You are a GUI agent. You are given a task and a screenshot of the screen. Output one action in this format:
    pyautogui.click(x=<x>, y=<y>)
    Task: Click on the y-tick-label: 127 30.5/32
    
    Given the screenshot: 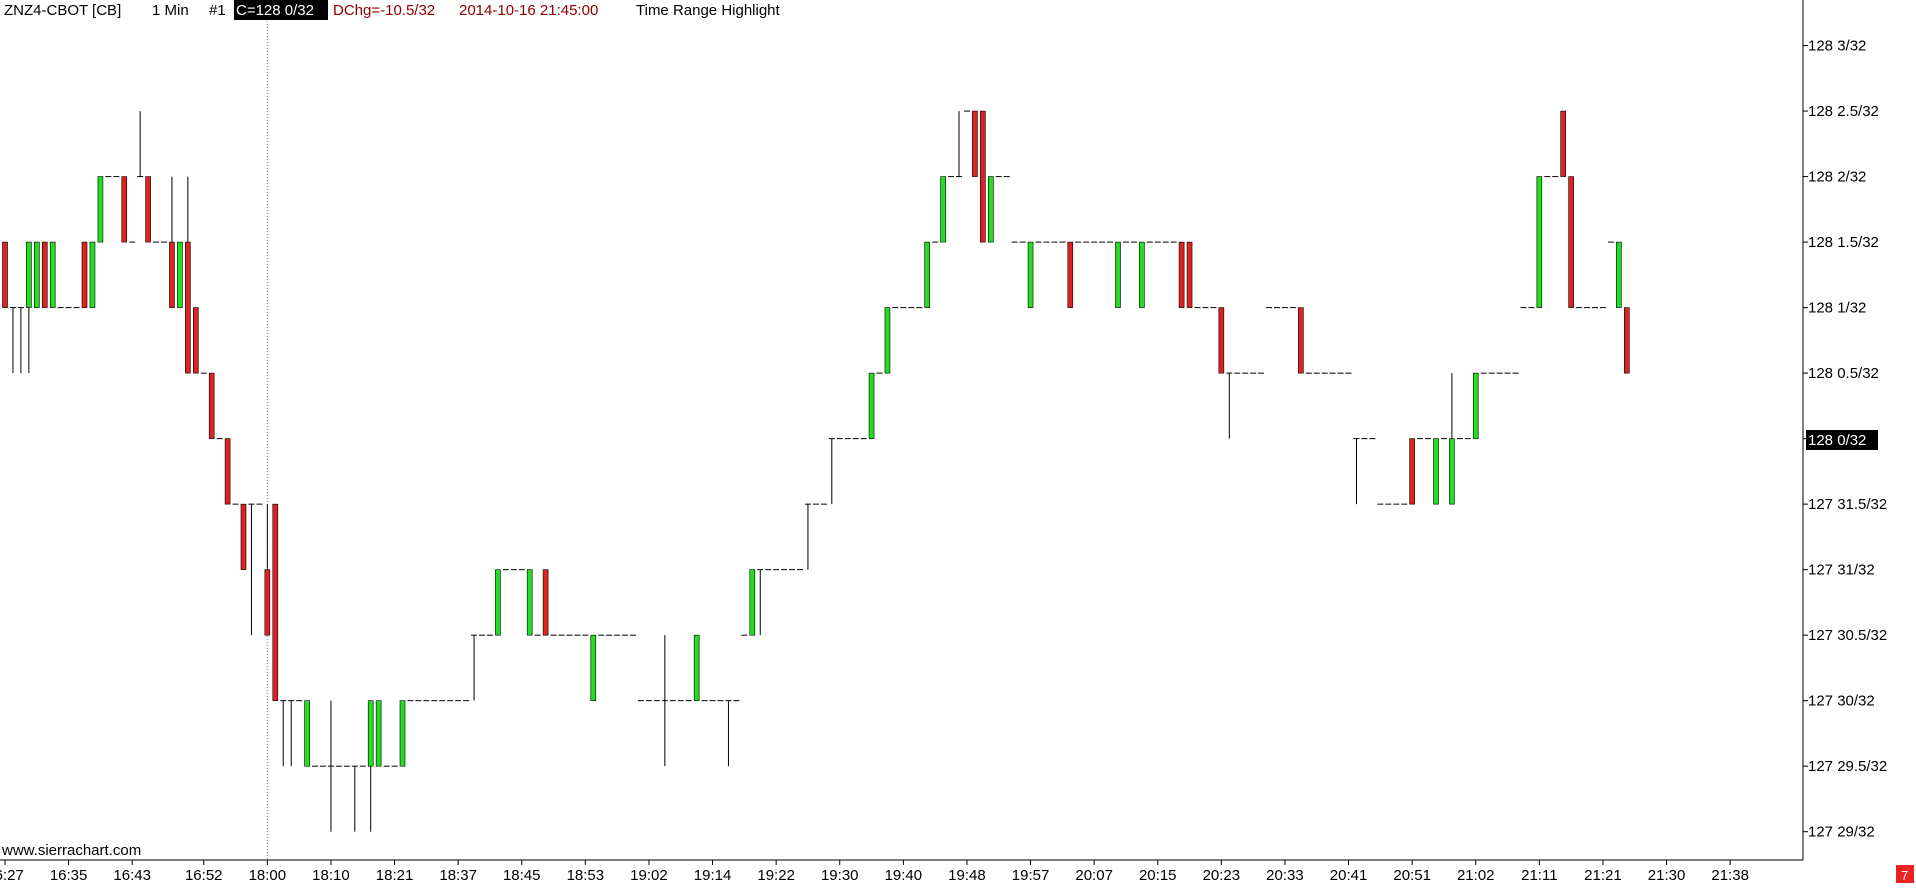 What is the action you would take?
    pyautogui.click(x=1847, y=635)
    